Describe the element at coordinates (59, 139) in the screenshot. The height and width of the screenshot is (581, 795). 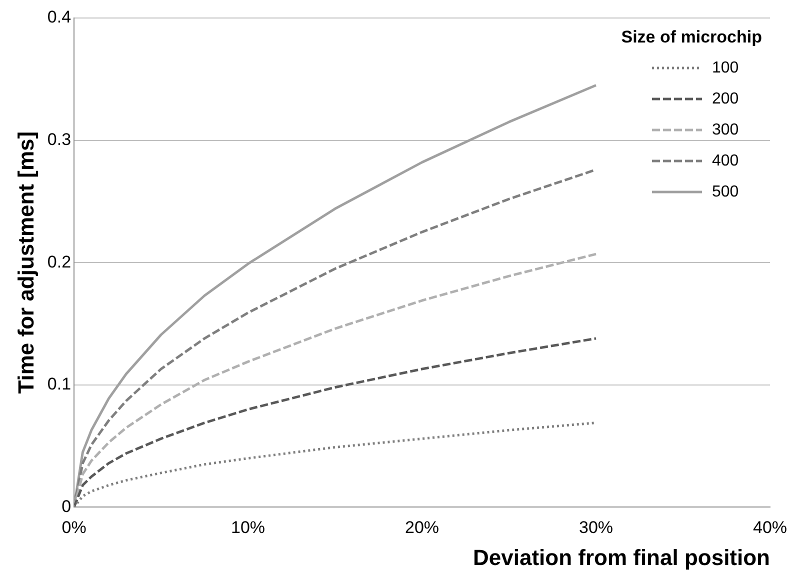
I see `y-tick-label: 0.3` at that location.